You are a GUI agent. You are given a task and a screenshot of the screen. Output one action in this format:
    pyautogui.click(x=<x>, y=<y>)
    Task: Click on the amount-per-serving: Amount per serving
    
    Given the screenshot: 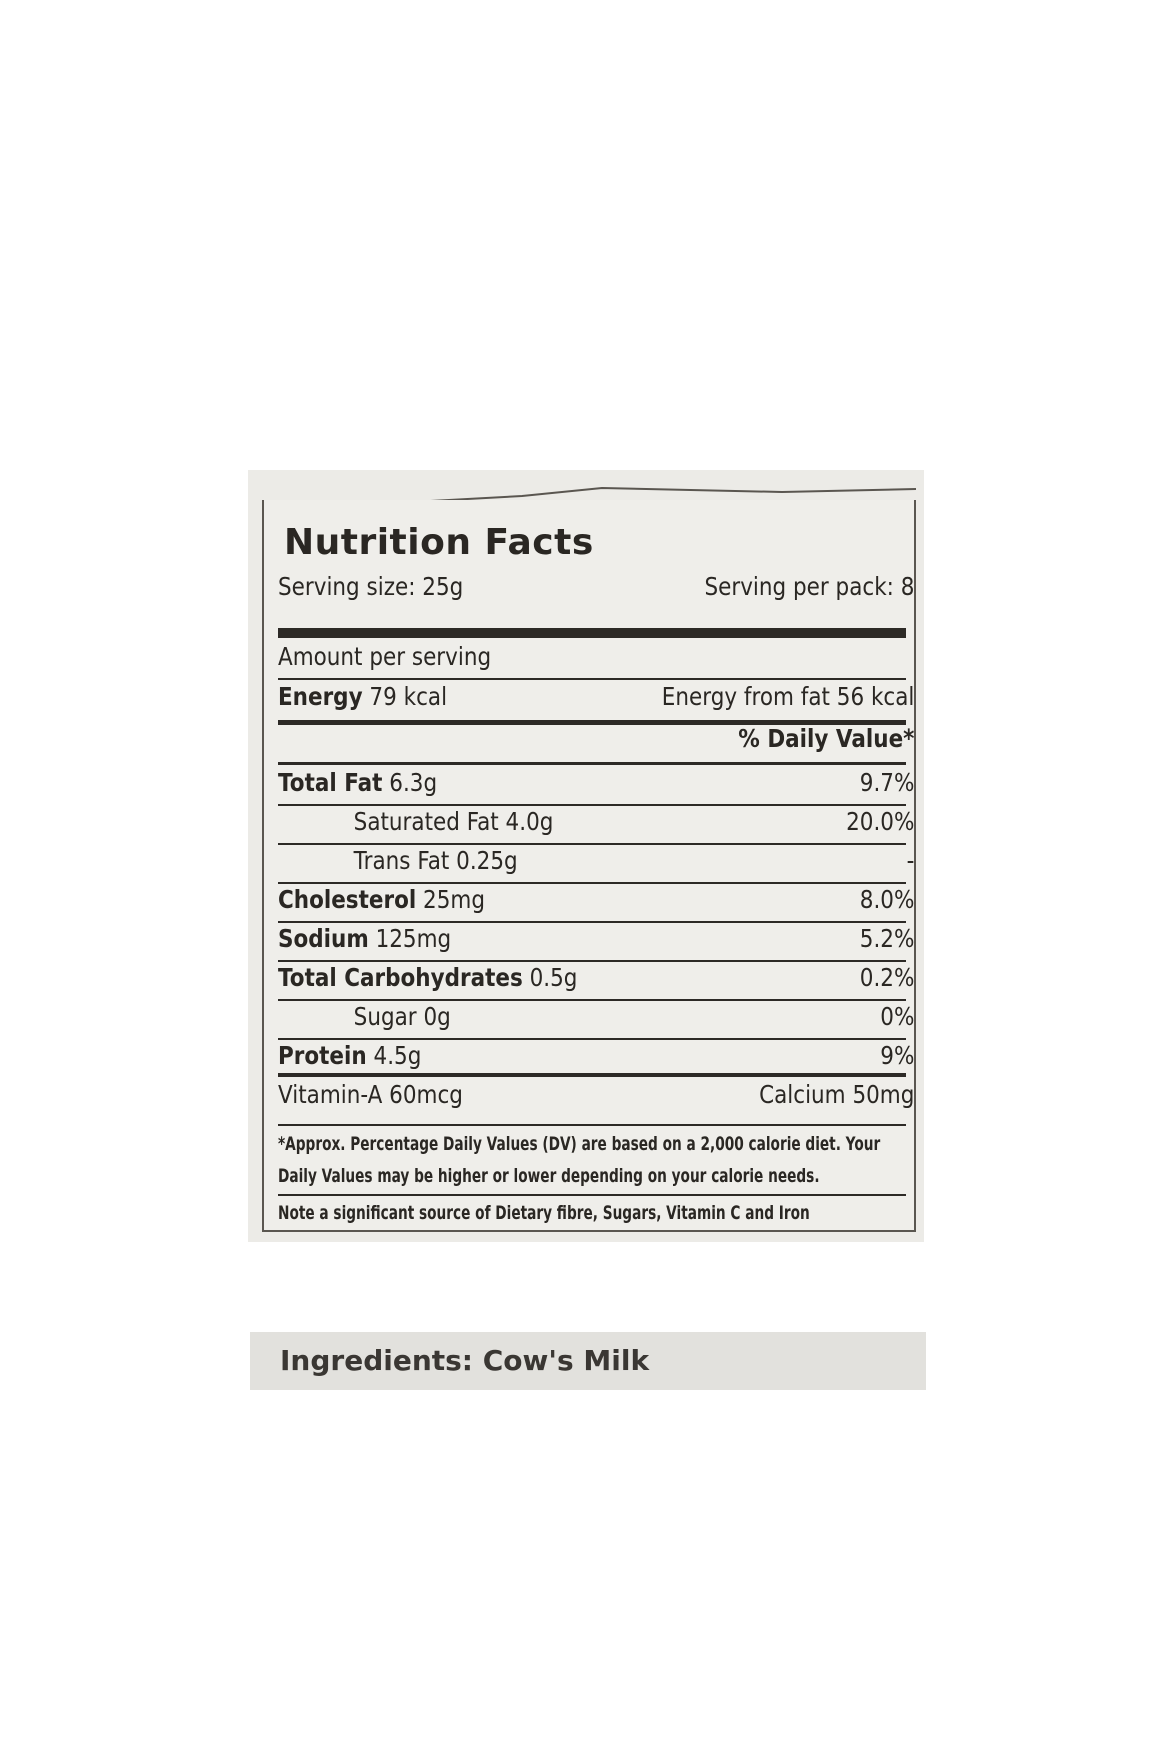 What is the action you would take?
    pyautogui.click(x=596, y=656)
    